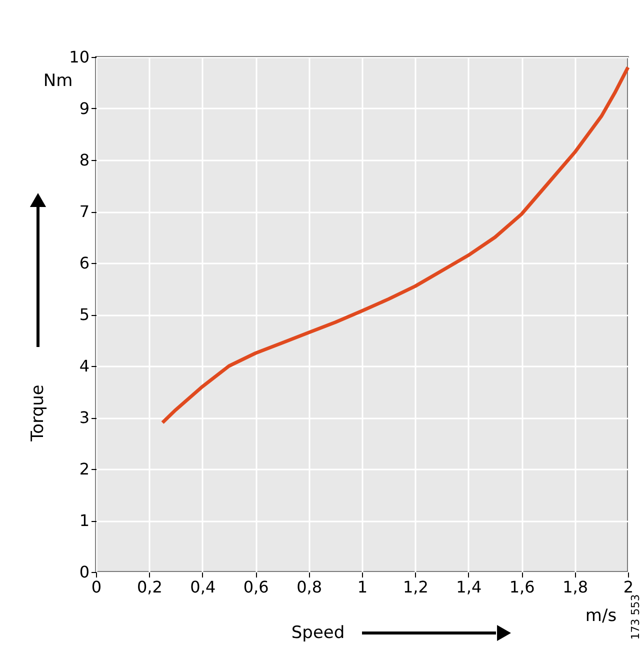 The height and width of the screenshot is (659, 643). What do you see at coordinates (628, 587) in the screenshot?
I see `x-tick-label: 2` at bounding box center [628, 587].